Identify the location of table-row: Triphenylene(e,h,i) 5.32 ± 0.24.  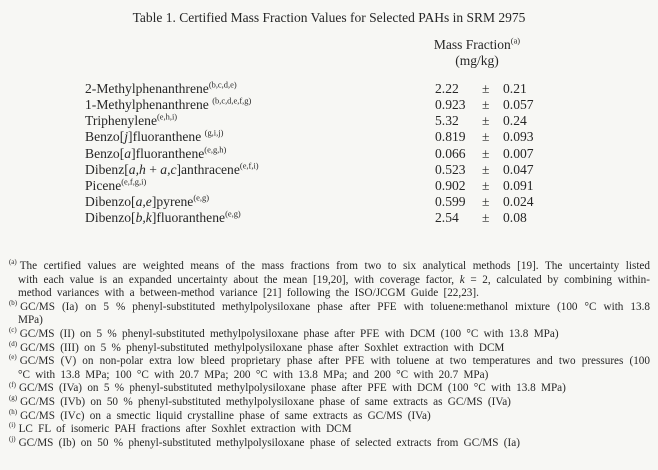
(320, 121).